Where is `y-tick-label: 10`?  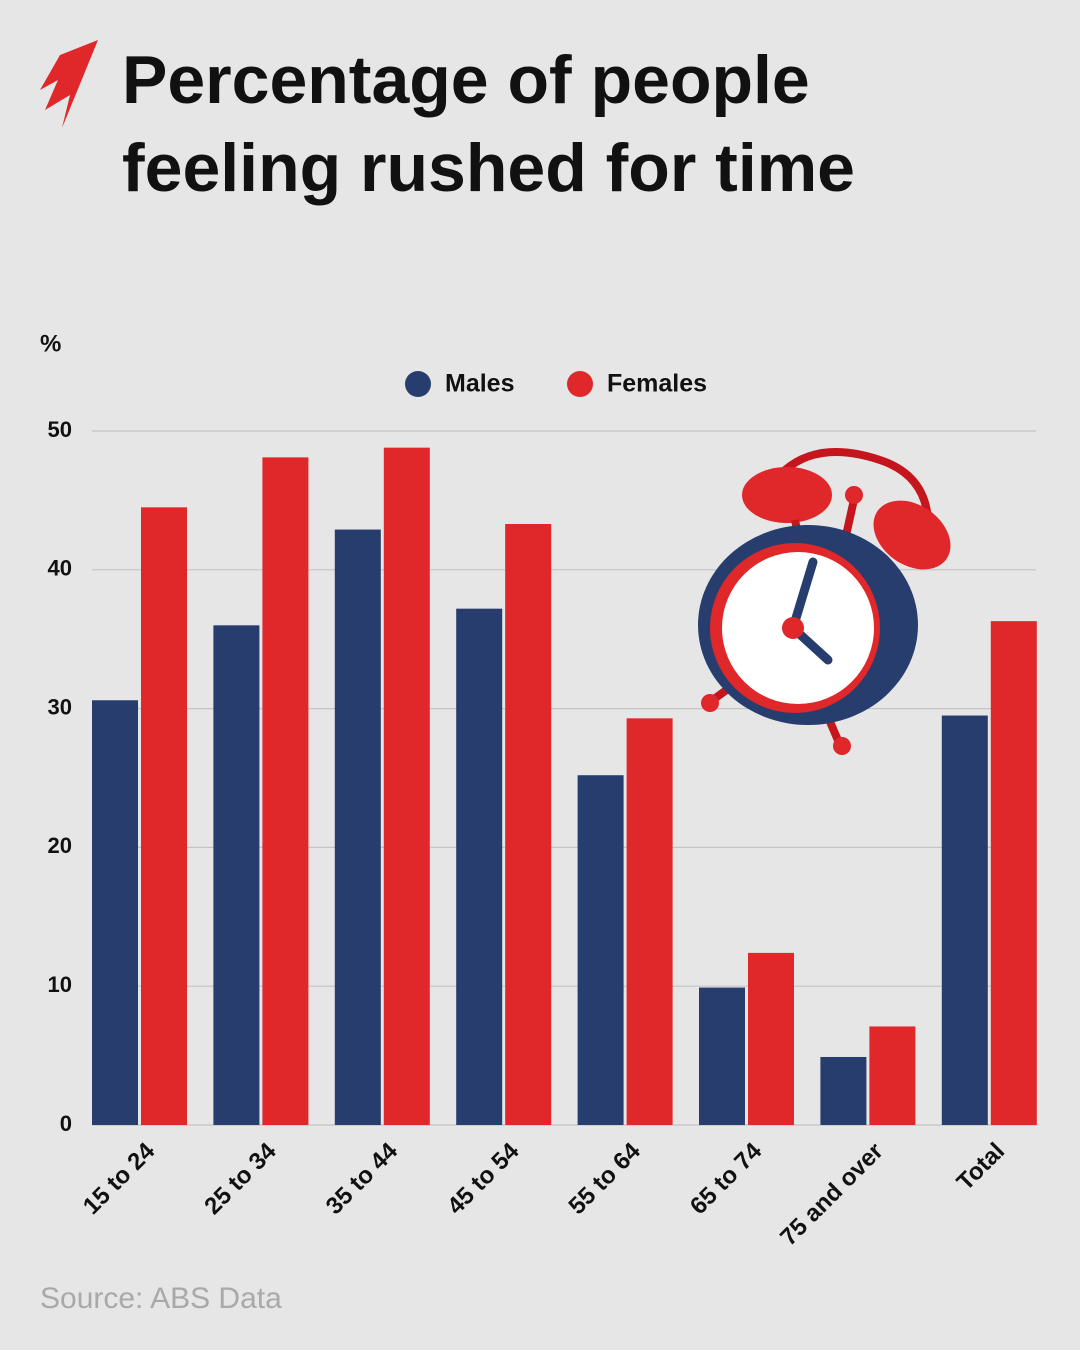
y-tick-label: 10 is located at coordinates (60, 984).